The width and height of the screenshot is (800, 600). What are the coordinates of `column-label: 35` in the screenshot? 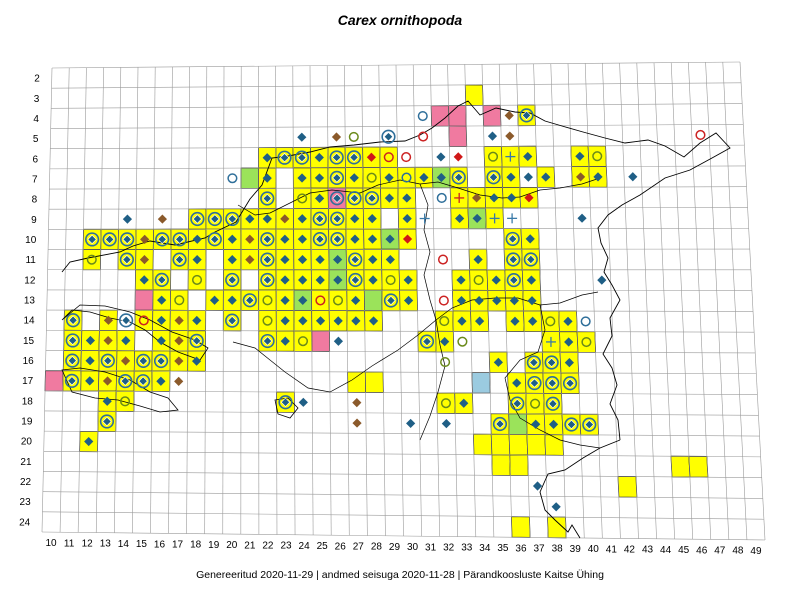 It's located at (503, 548).